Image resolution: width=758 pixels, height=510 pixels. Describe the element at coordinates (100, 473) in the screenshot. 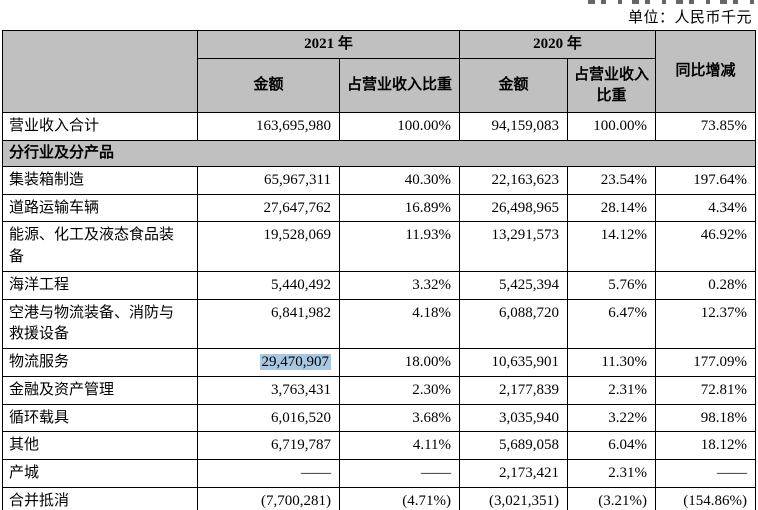

I see `row-label: 产城` at that location.